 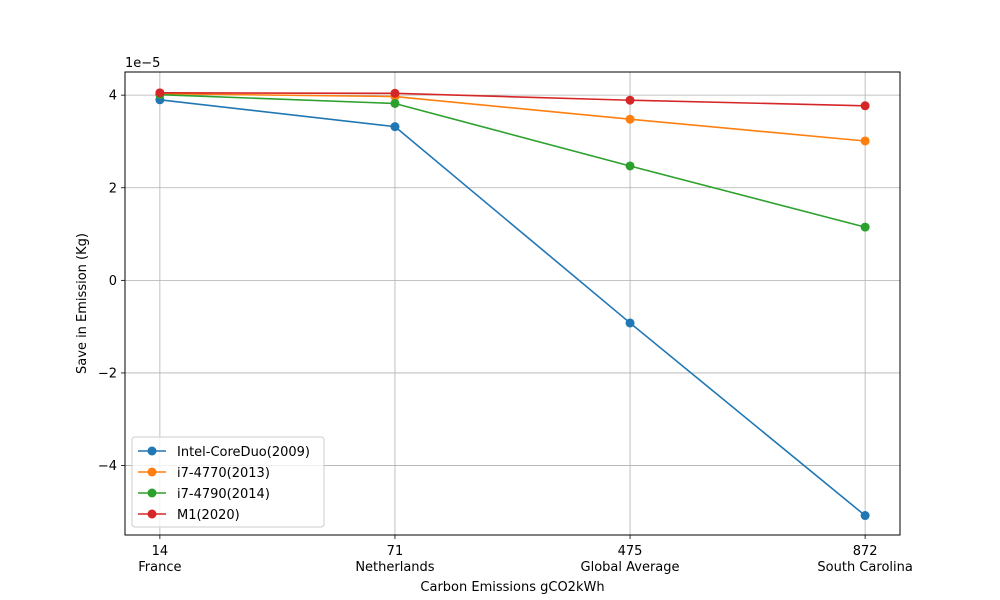 I want to click on legend-item: M1(2020), so click(x=189, y=515).